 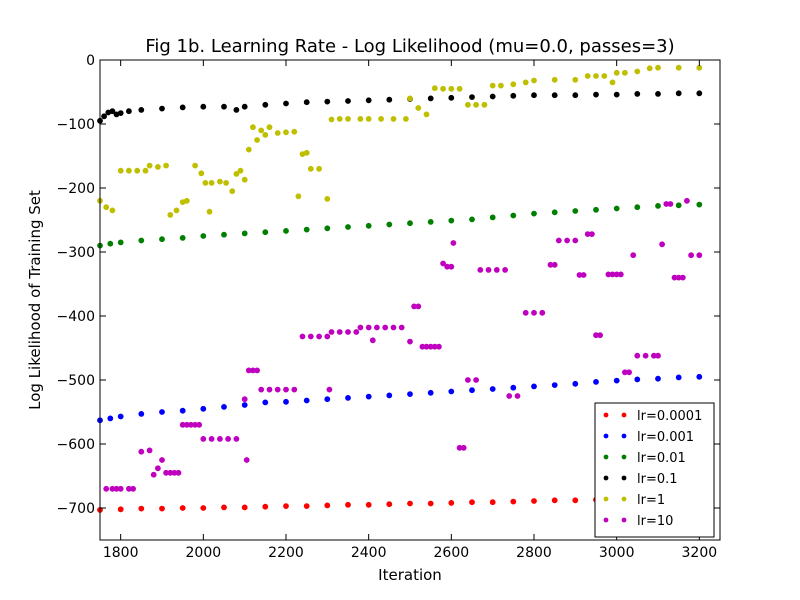 I want to click on x-tick-label: 2200, so click(x=286, y=553).